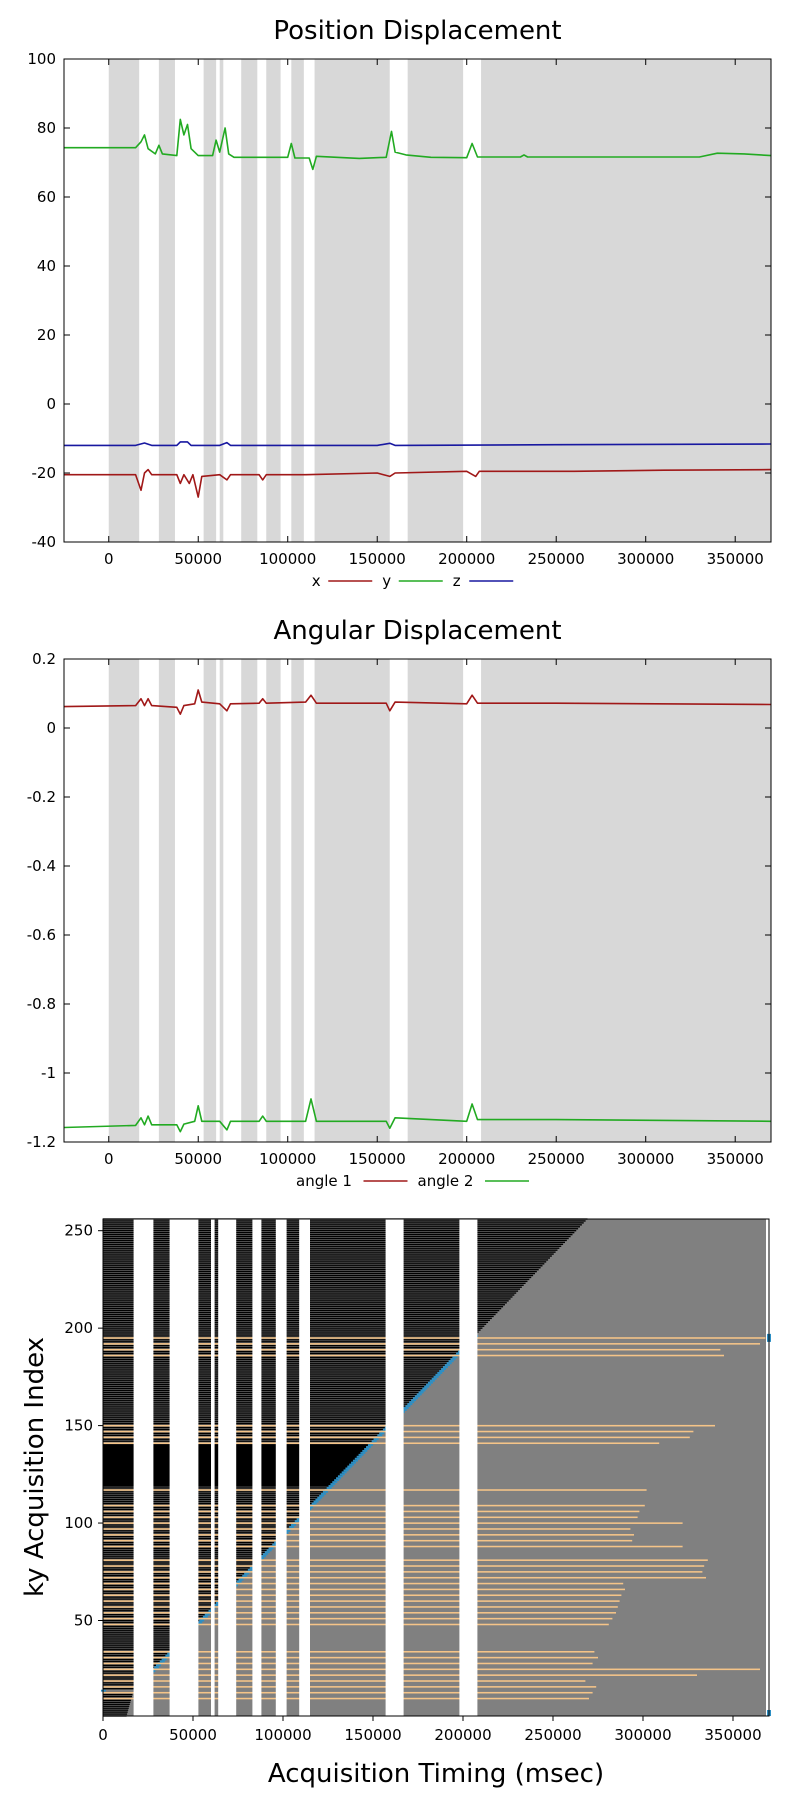  Describe the element at coordinates (466, 559) in the screenshot. I see `x-tick-label: 200000` at that location.